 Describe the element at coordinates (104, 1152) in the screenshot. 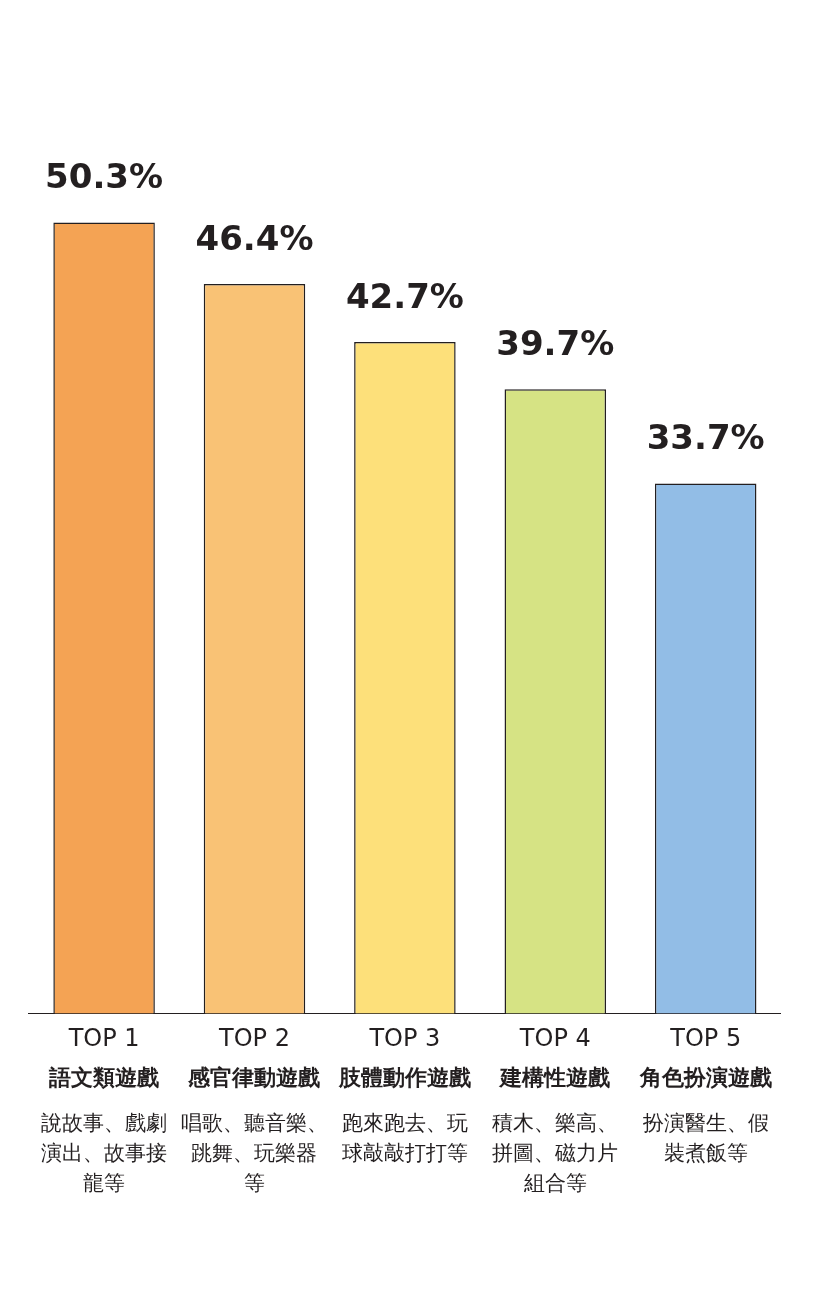

I see `text: 說故事、戲劇演出、故事接龍等` at that location.